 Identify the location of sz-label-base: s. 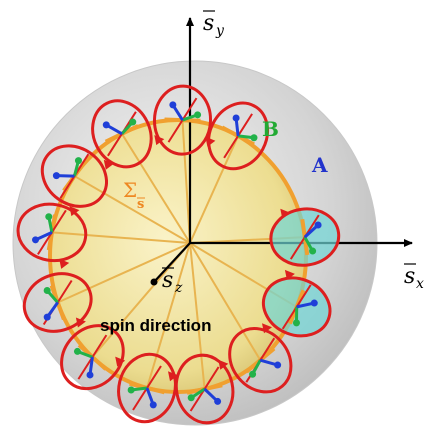
(167, 280).